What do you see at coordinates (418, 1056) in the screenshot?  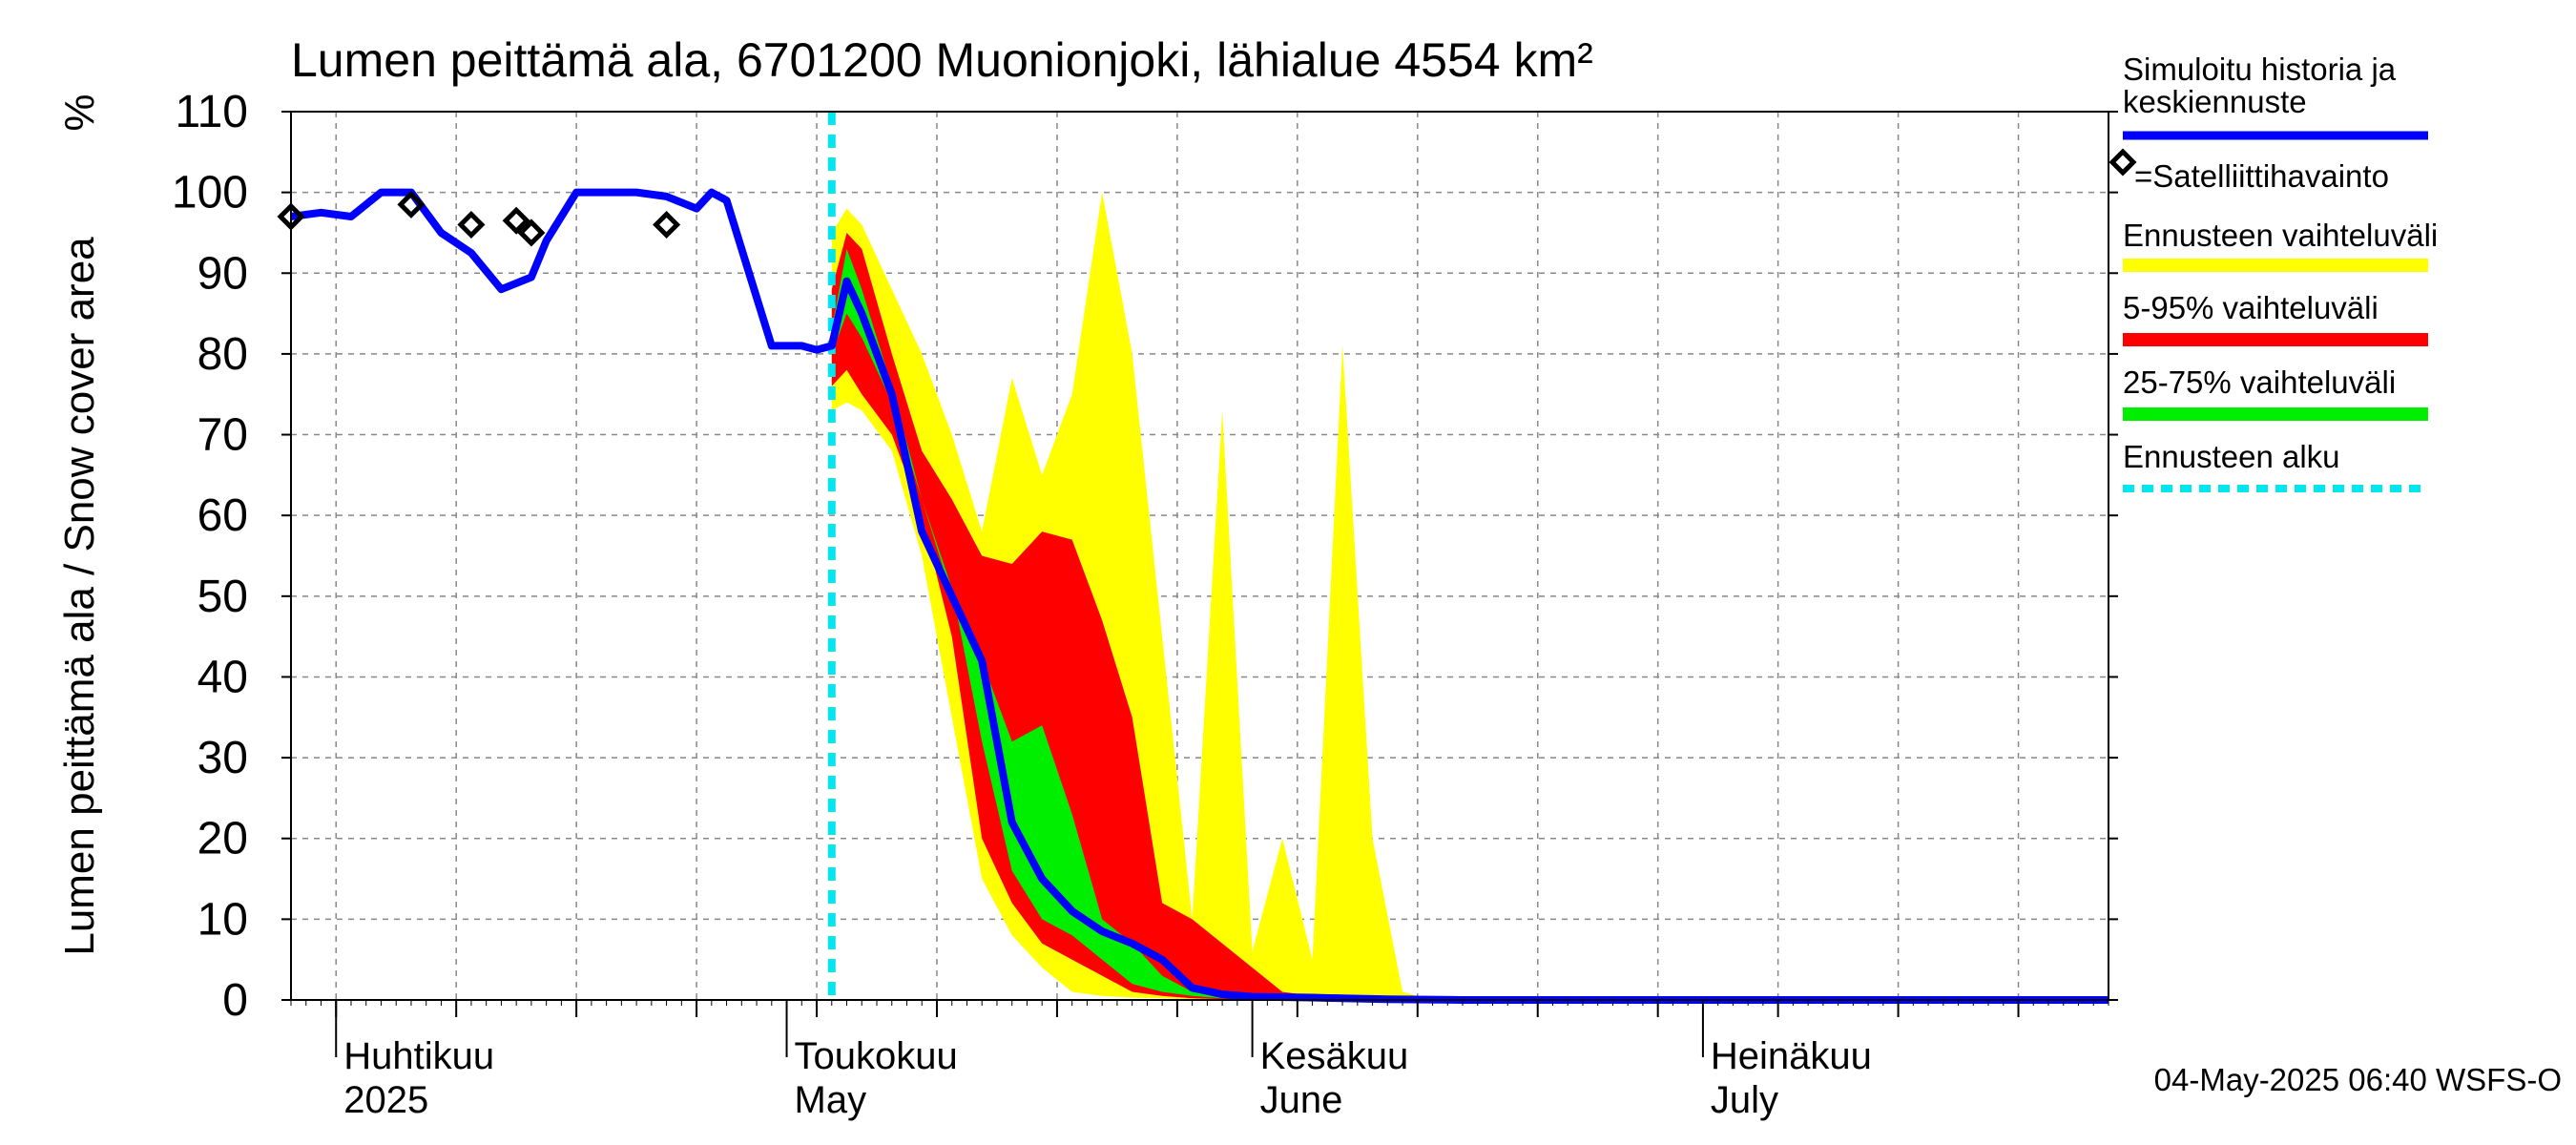 I see `month-label-fi: Huhtikuu` at bounding box center [418, 1056].